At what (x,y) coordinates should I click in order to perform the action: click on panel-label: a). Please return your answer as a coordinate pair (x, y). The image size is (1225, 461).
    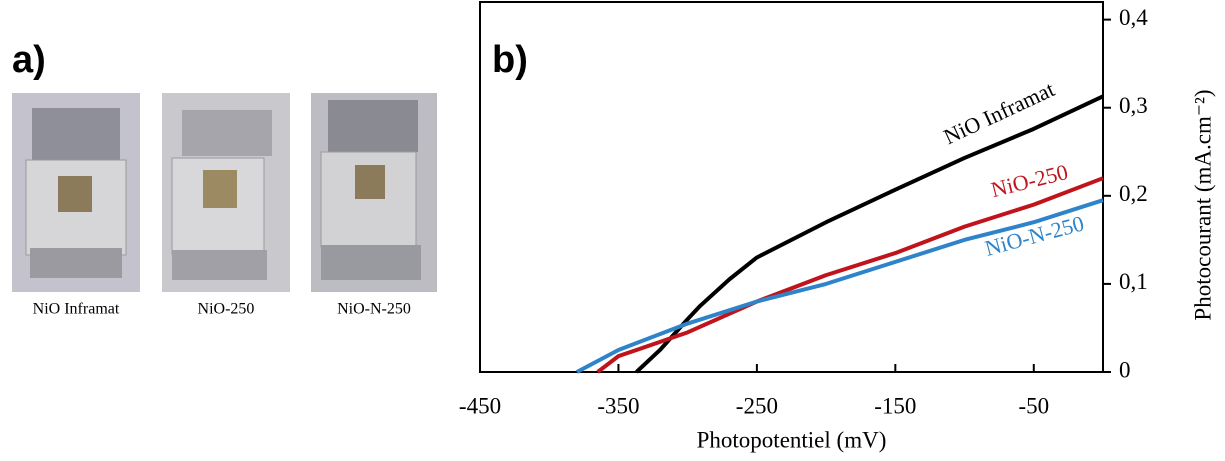
    Looking at the image, I should click on (29, 60).